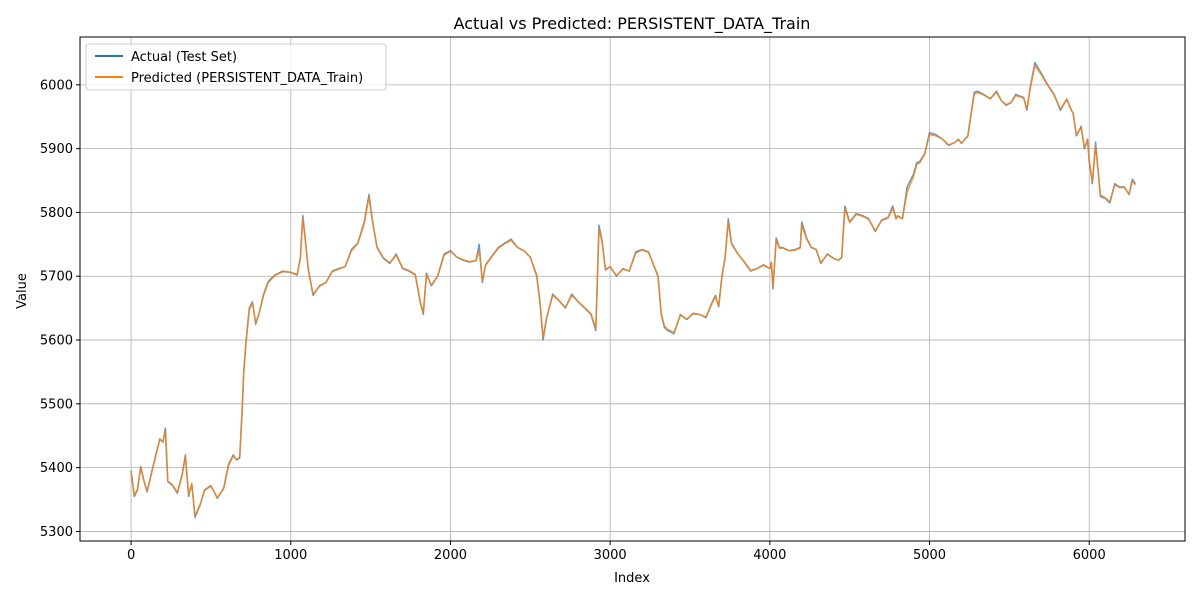 Image resolution: width=1200 pixels, height=600 pixels. What do you see at coordinates (56, 341) in the screenshot?
I see `y-tick-label: 5600` at bounding box center [56, 341].